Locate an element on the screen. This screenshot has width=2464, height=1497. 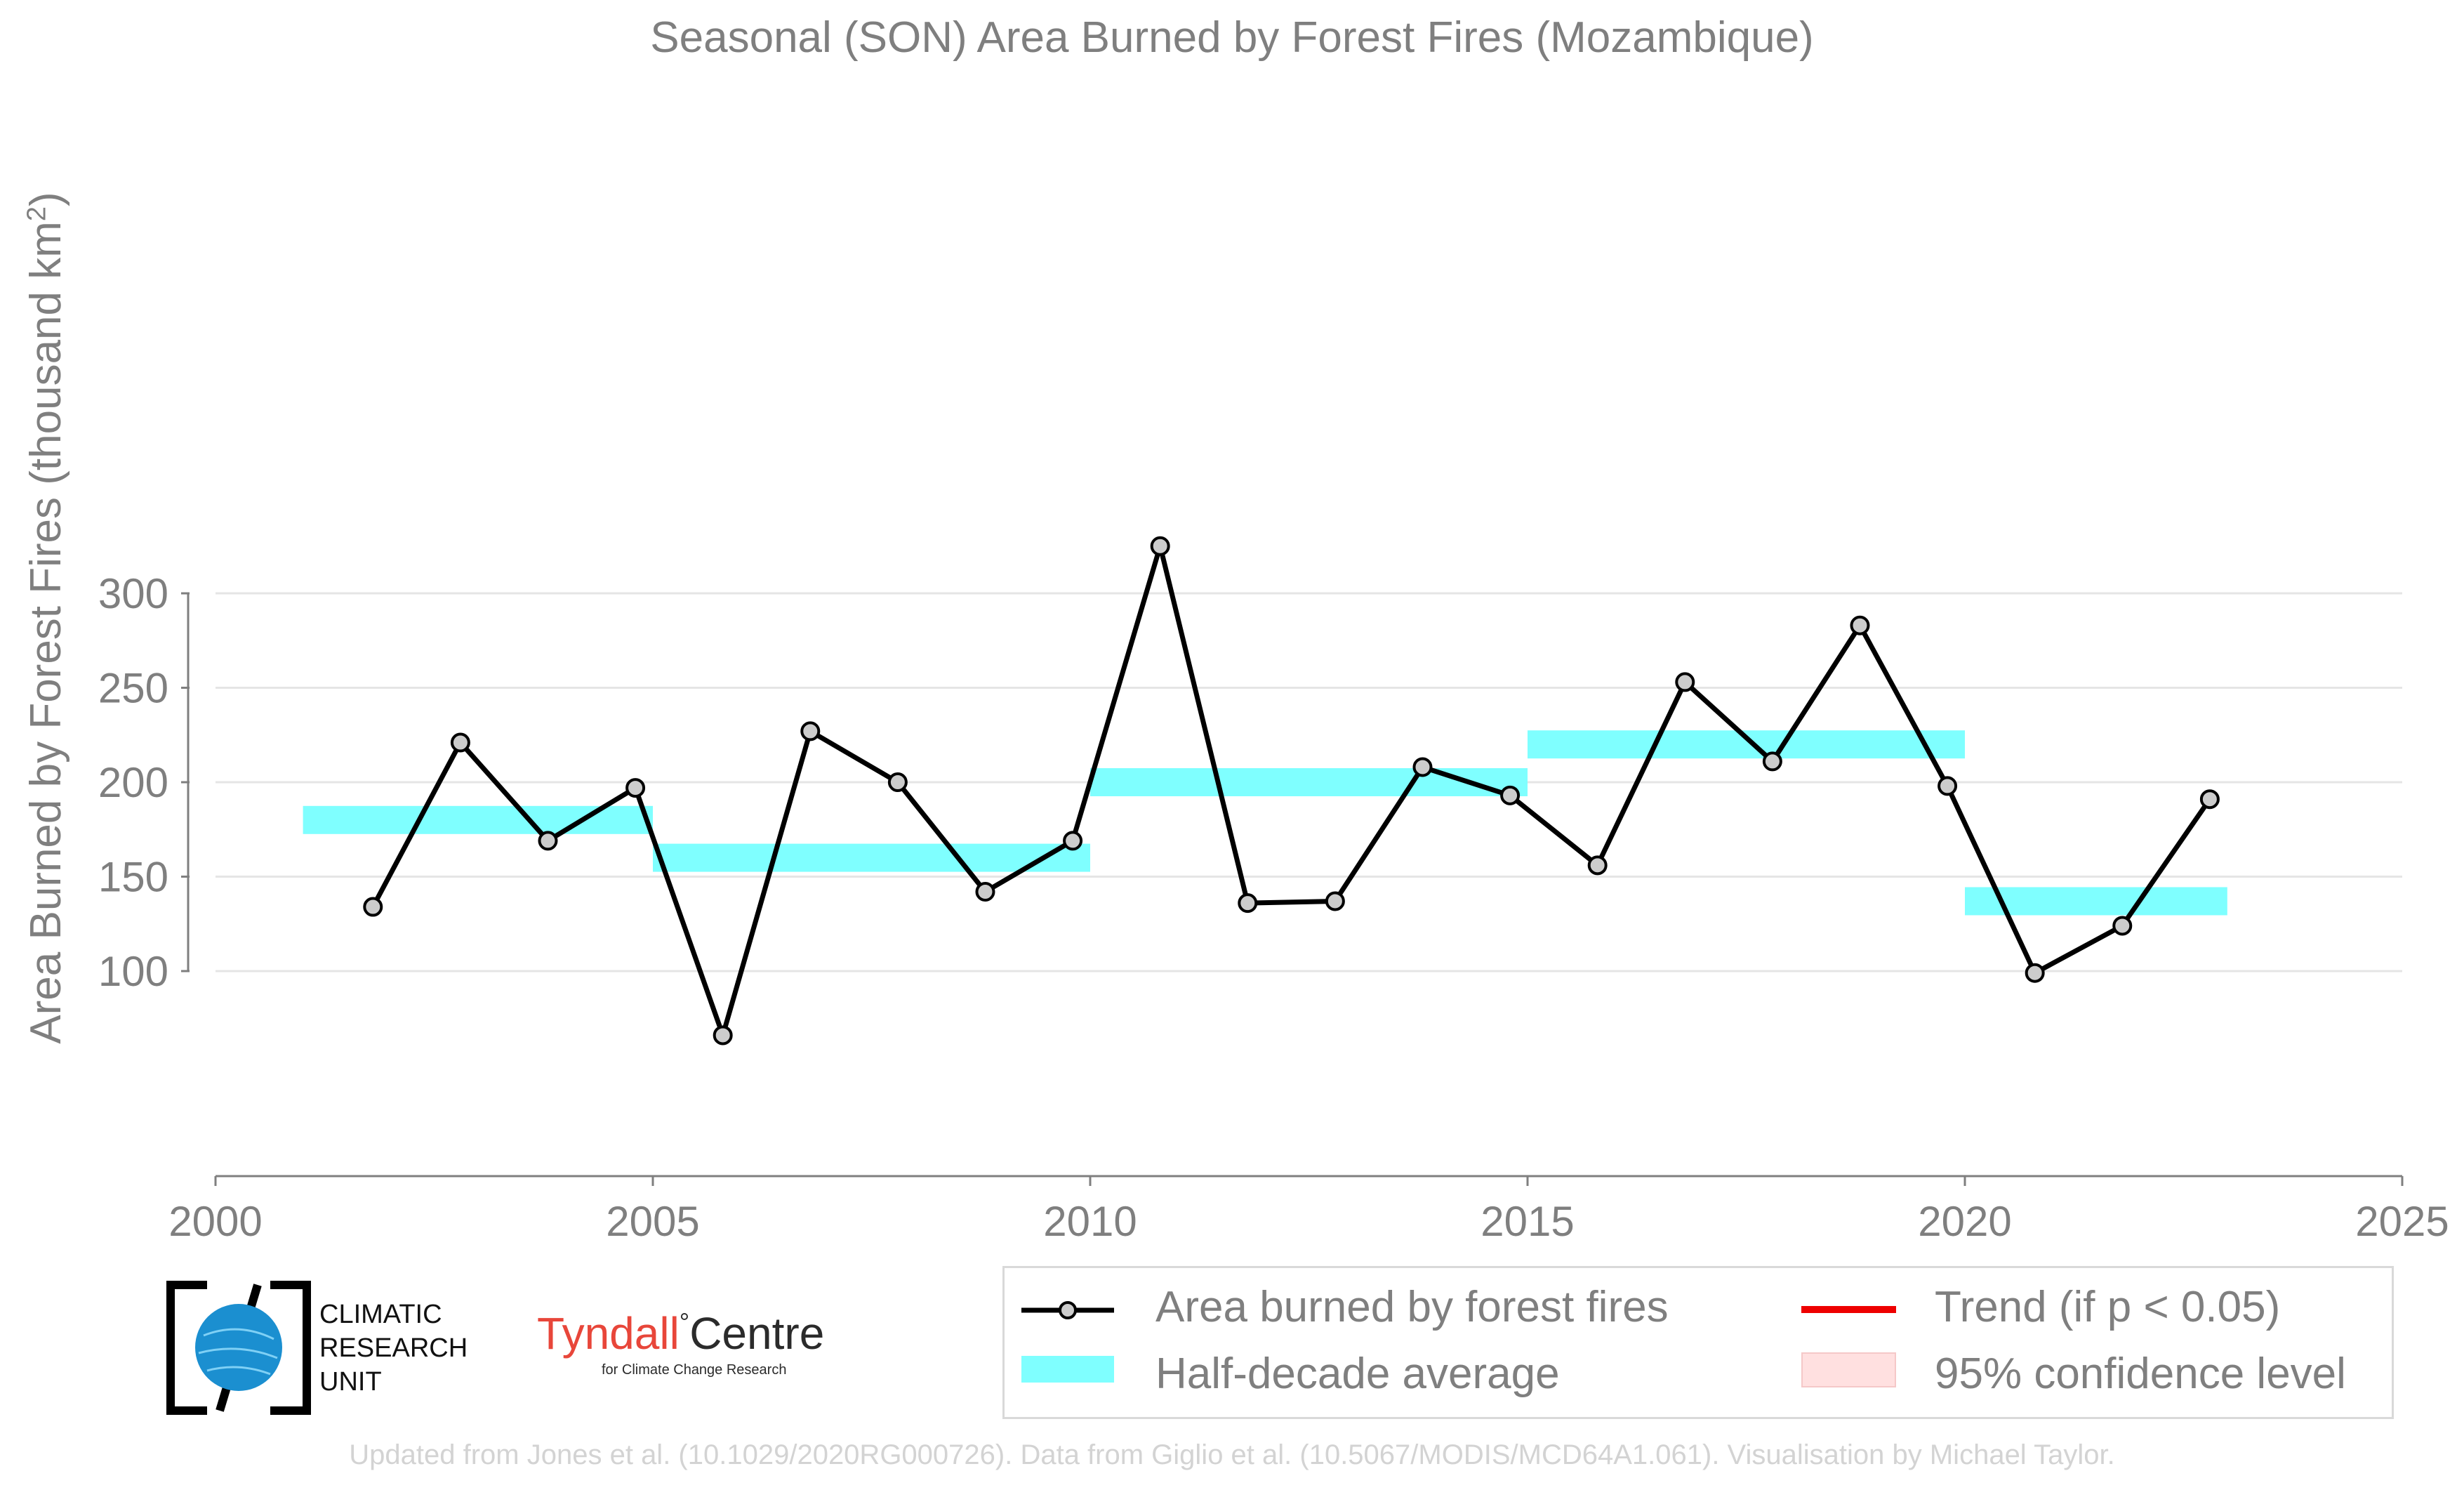
data-point-2010 is located at coordinates (1160, 546).